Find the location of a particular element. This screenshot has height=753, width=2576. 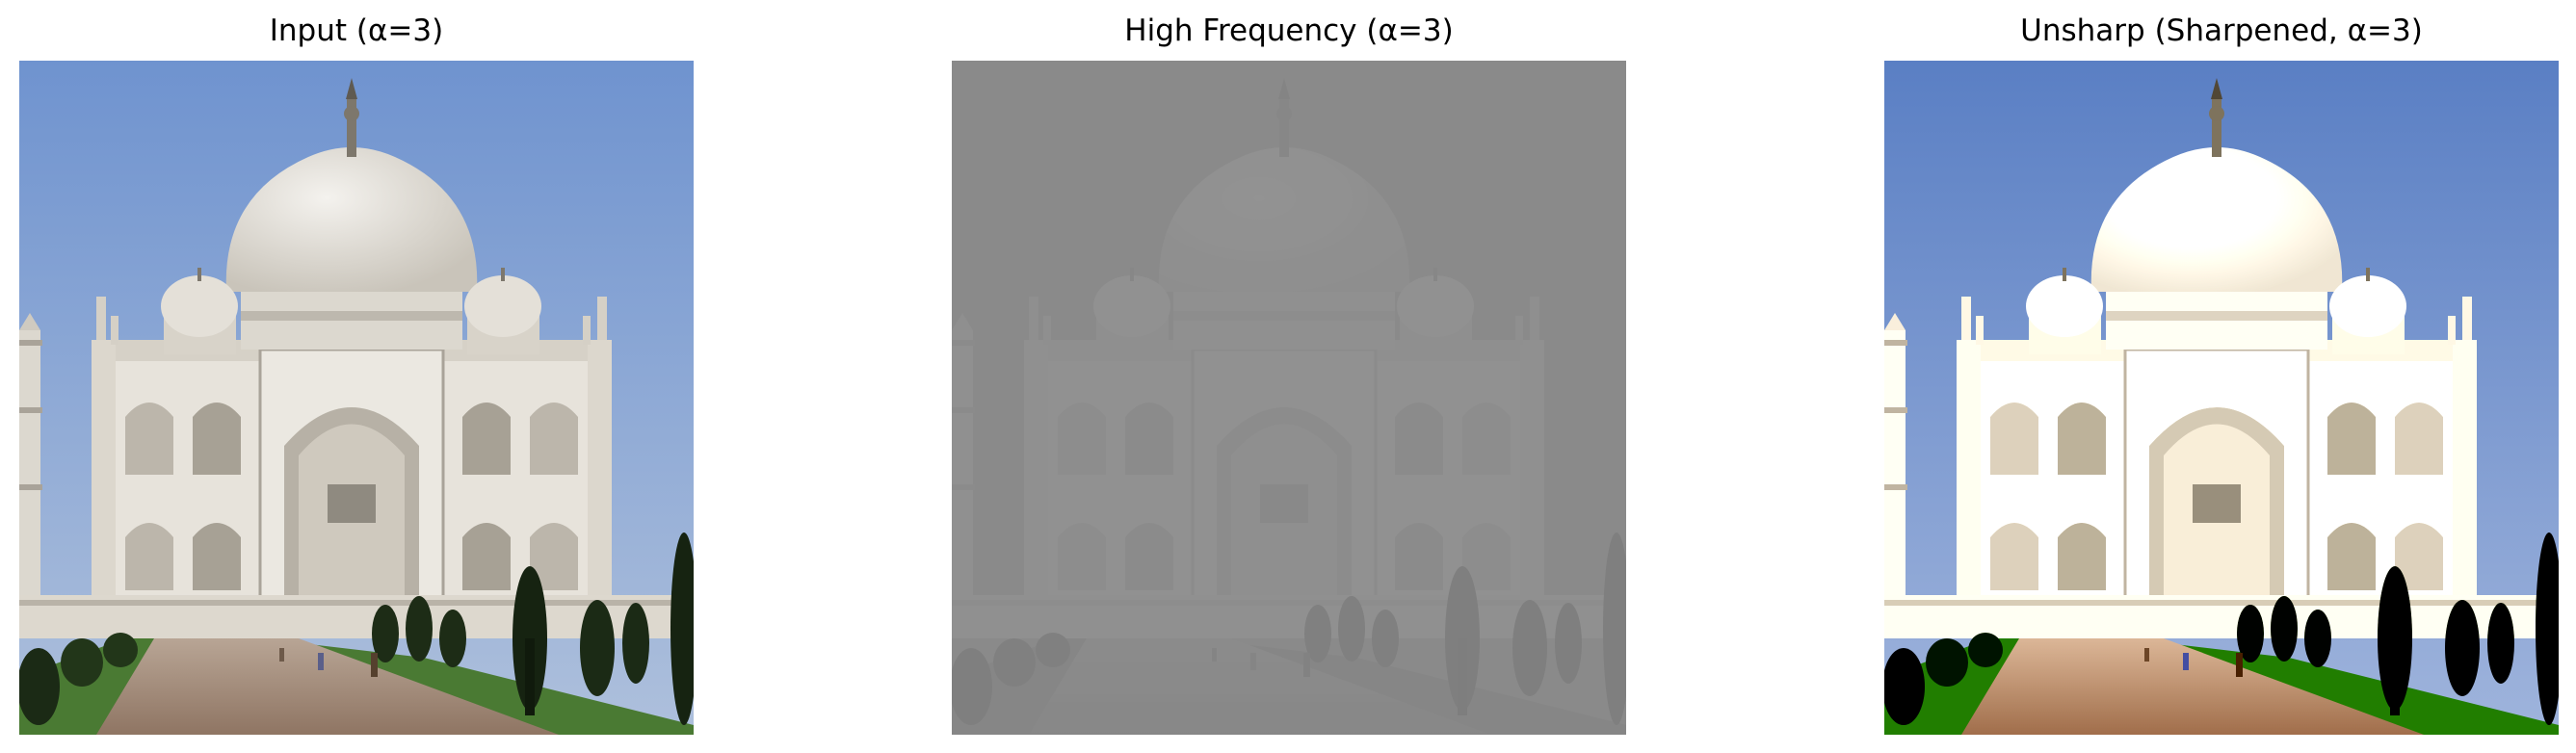

panel-title-input: Input (α=3) is located at coordinates (356, 30).